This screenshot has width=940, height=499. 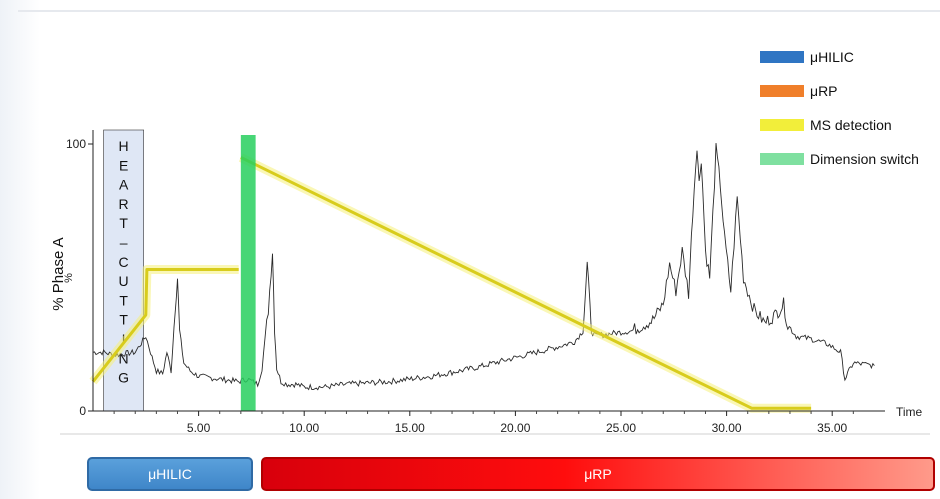 What do you see at coordinates (124, 262) in the screenshot?
I see `heart-cutting-letter: C` at bounding box center [124, 262].